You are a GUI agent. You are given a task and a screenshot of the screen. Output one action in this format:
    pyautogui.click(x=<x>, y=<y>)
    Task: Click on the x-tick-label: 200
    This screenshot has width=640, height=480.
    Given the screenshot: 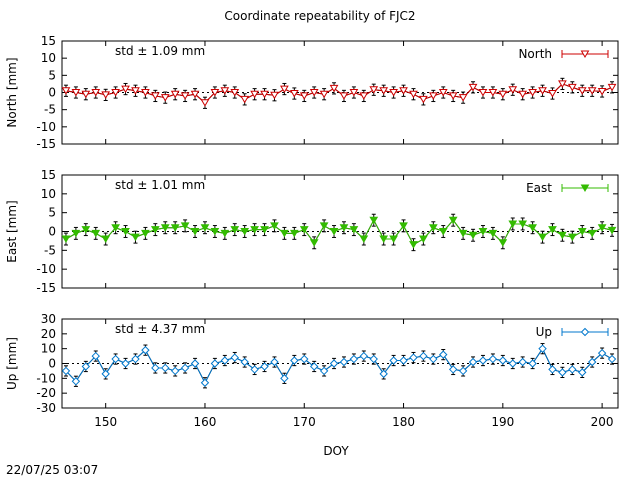 What is the action you would take?
    pyautogui.click(x=602, y=422)
    